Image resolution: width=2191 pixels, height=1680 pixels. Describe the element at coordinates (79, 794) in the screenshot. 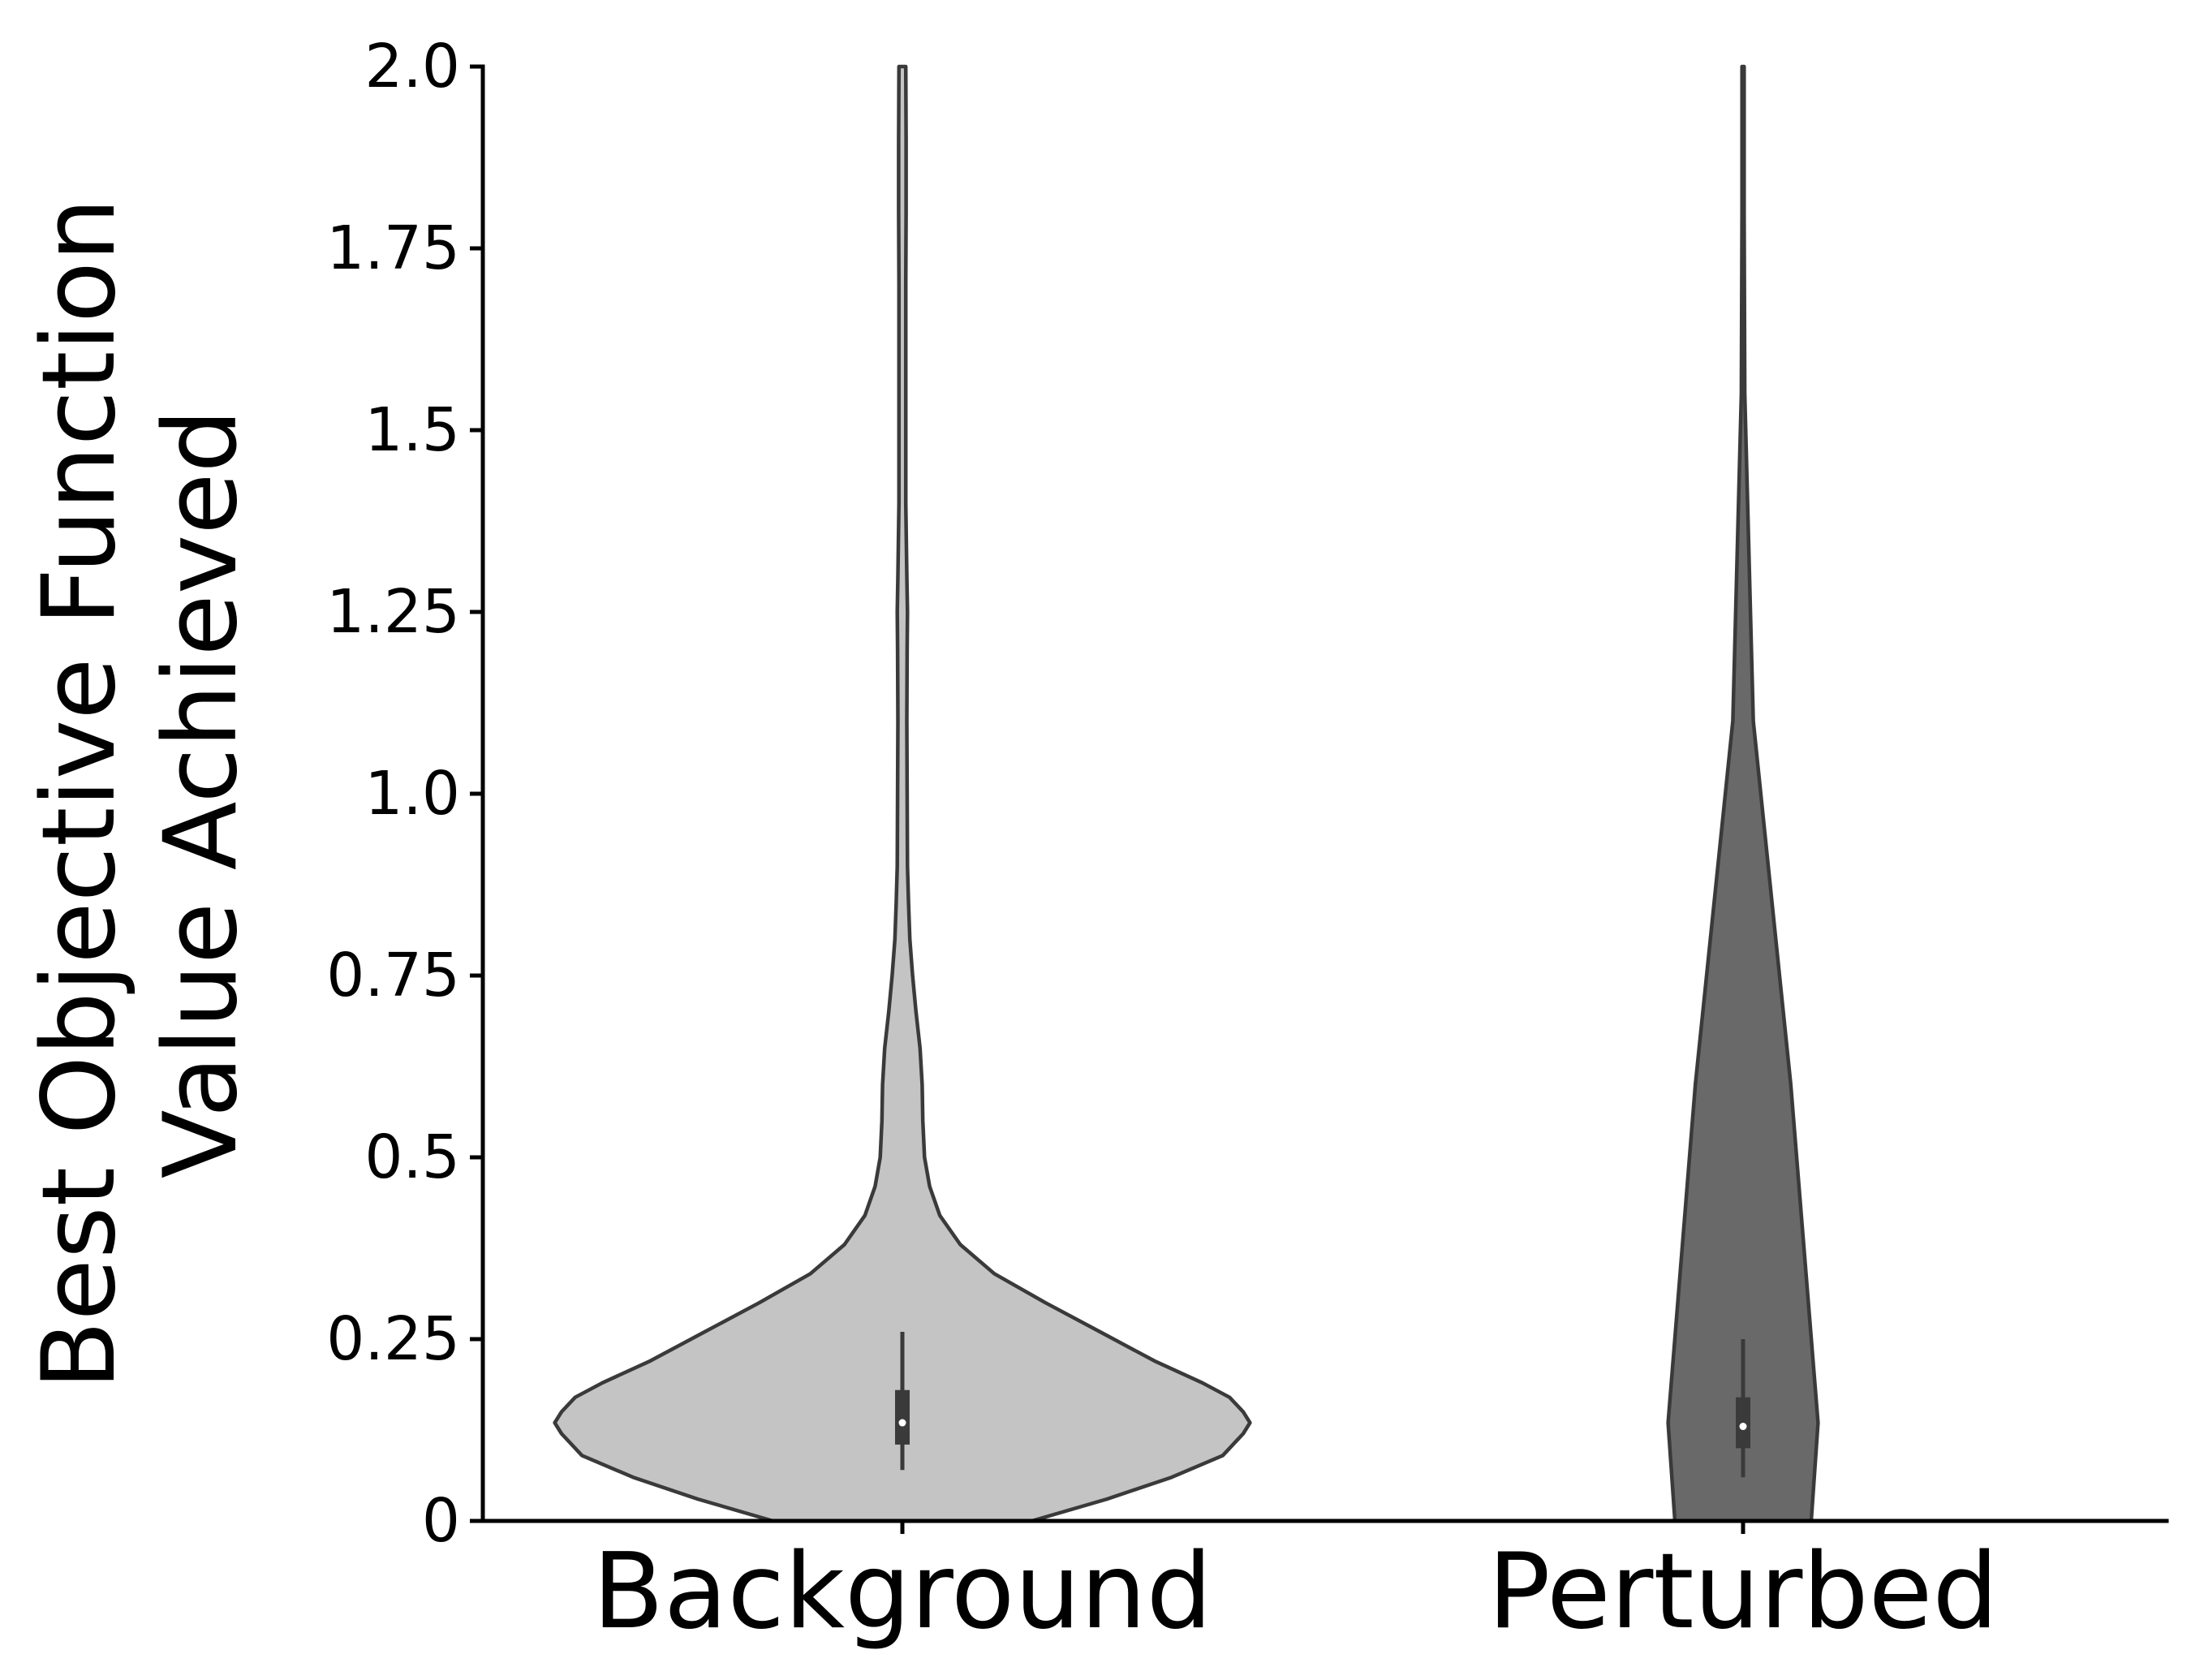

I see `y-axis-title-line-1: Best Objective Function` at that location.